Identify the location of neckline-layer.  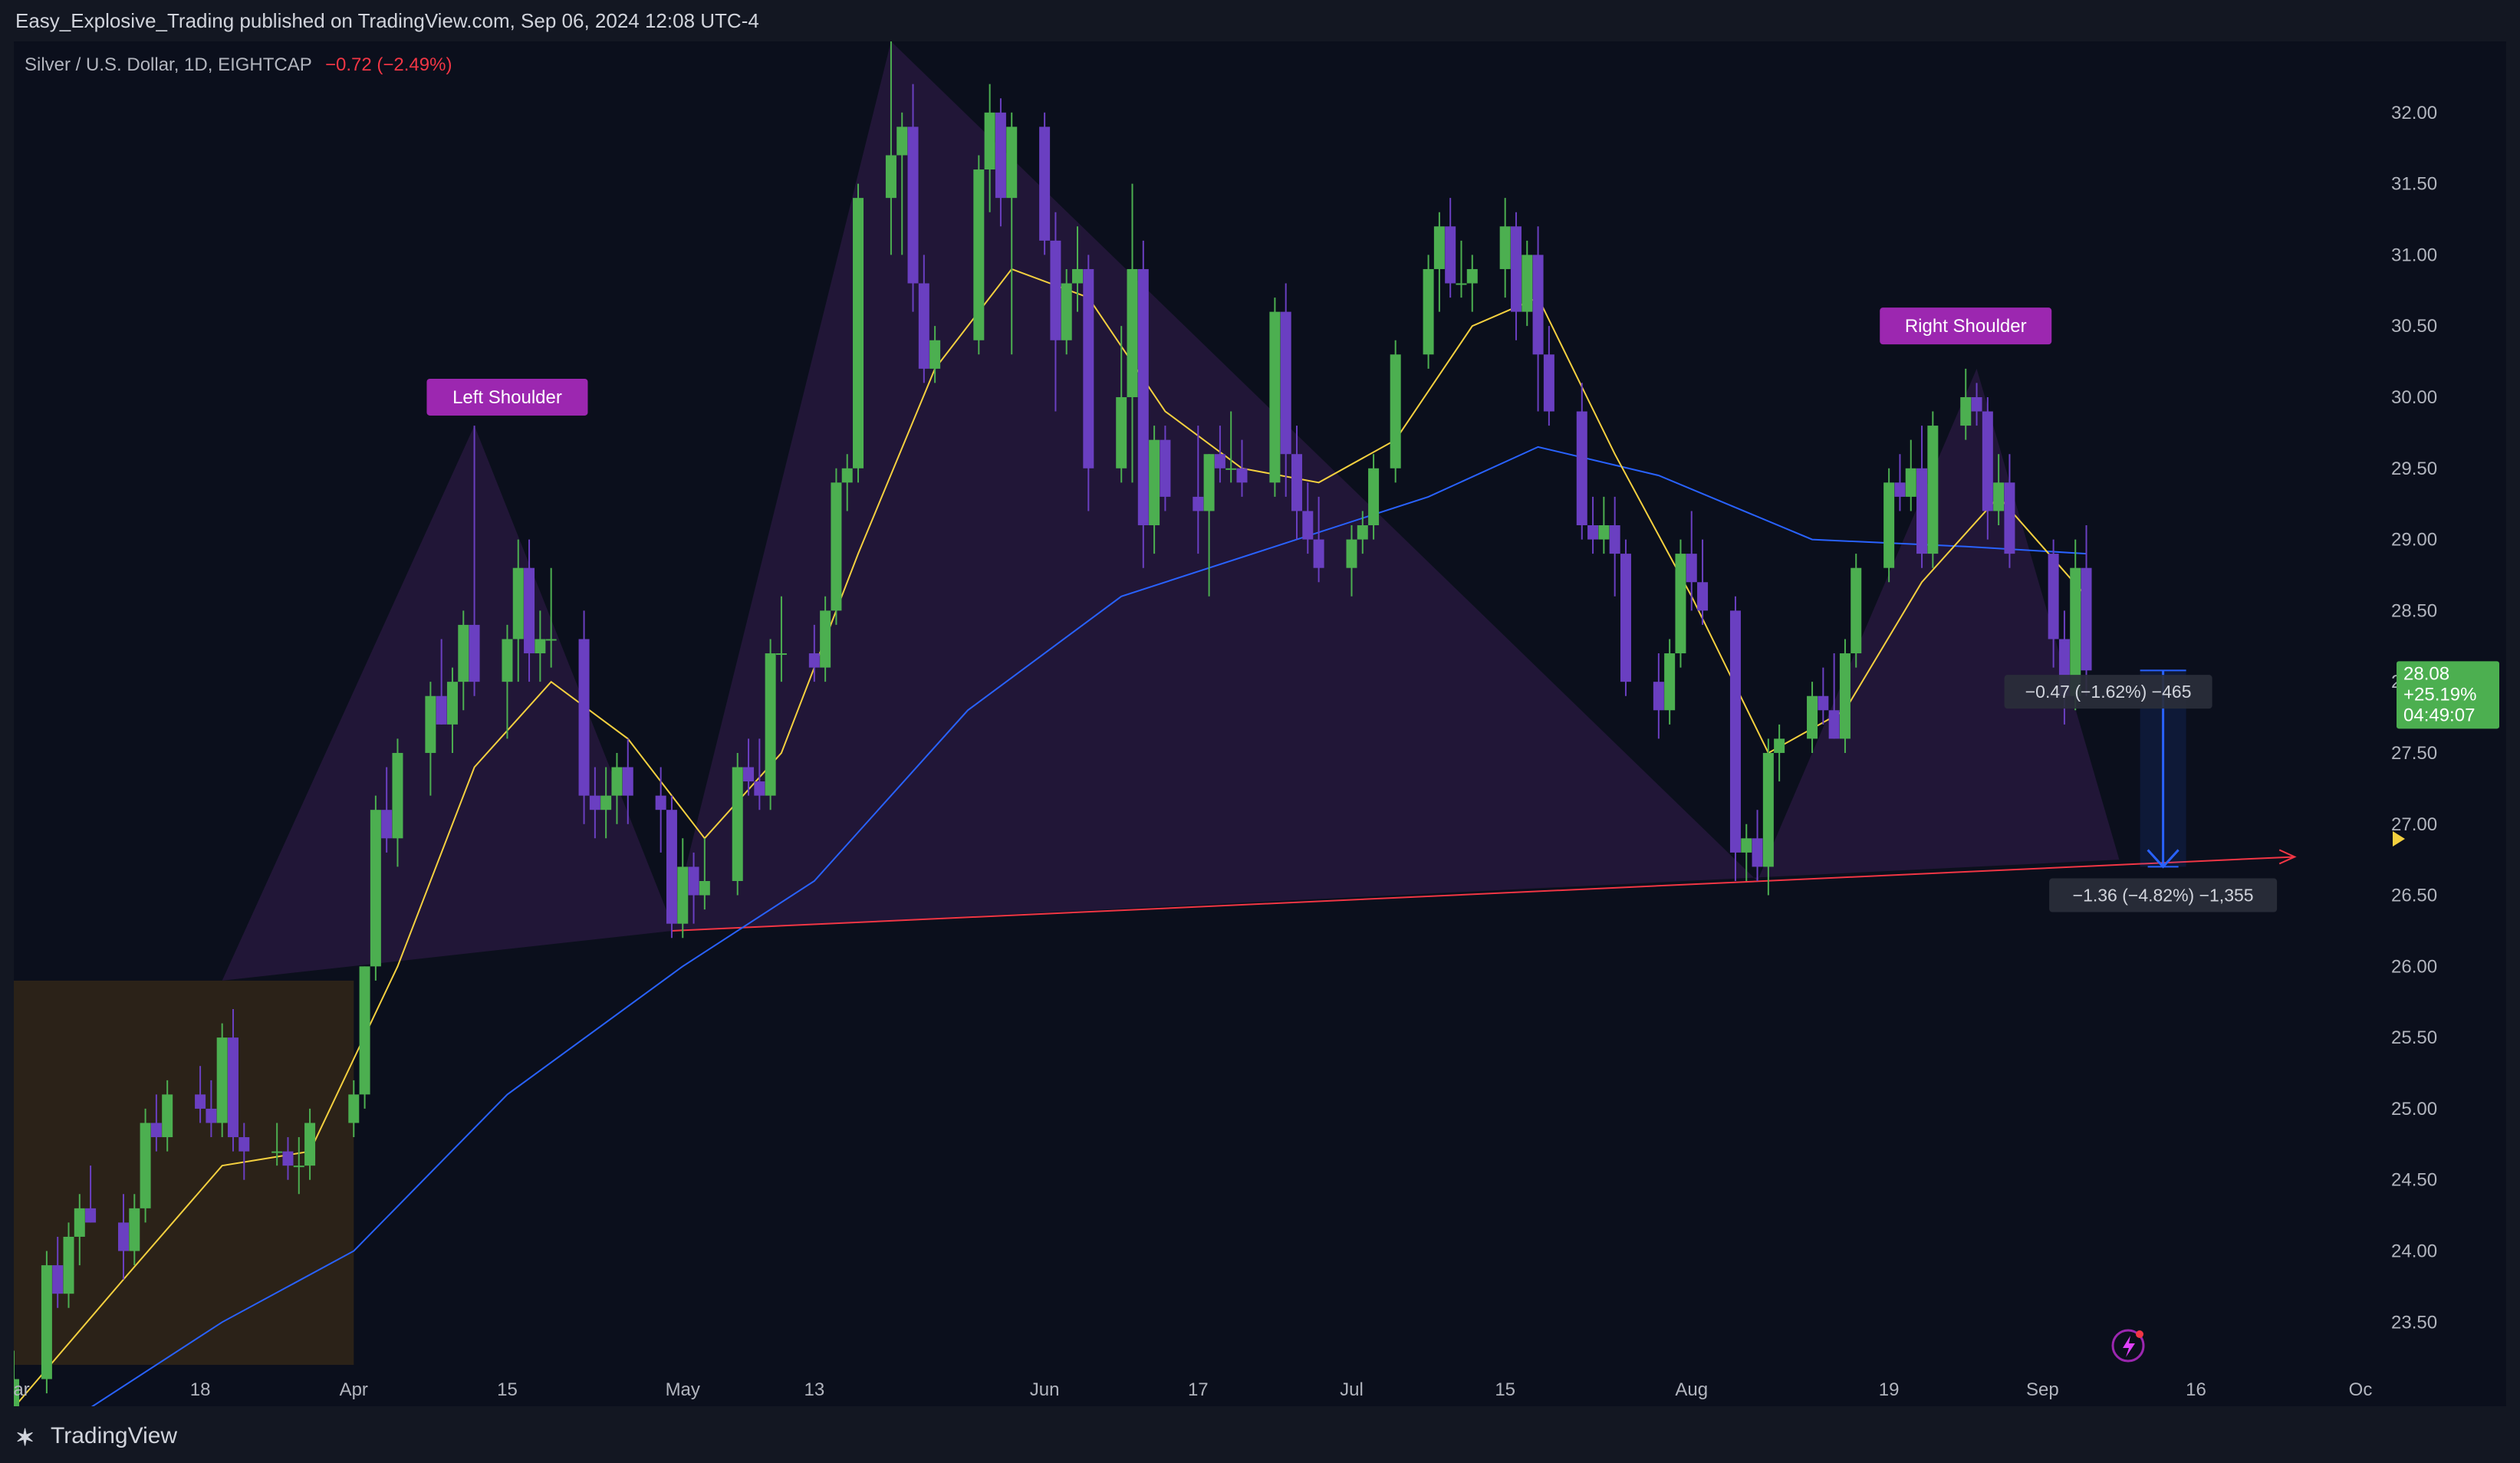
(1484, 890).